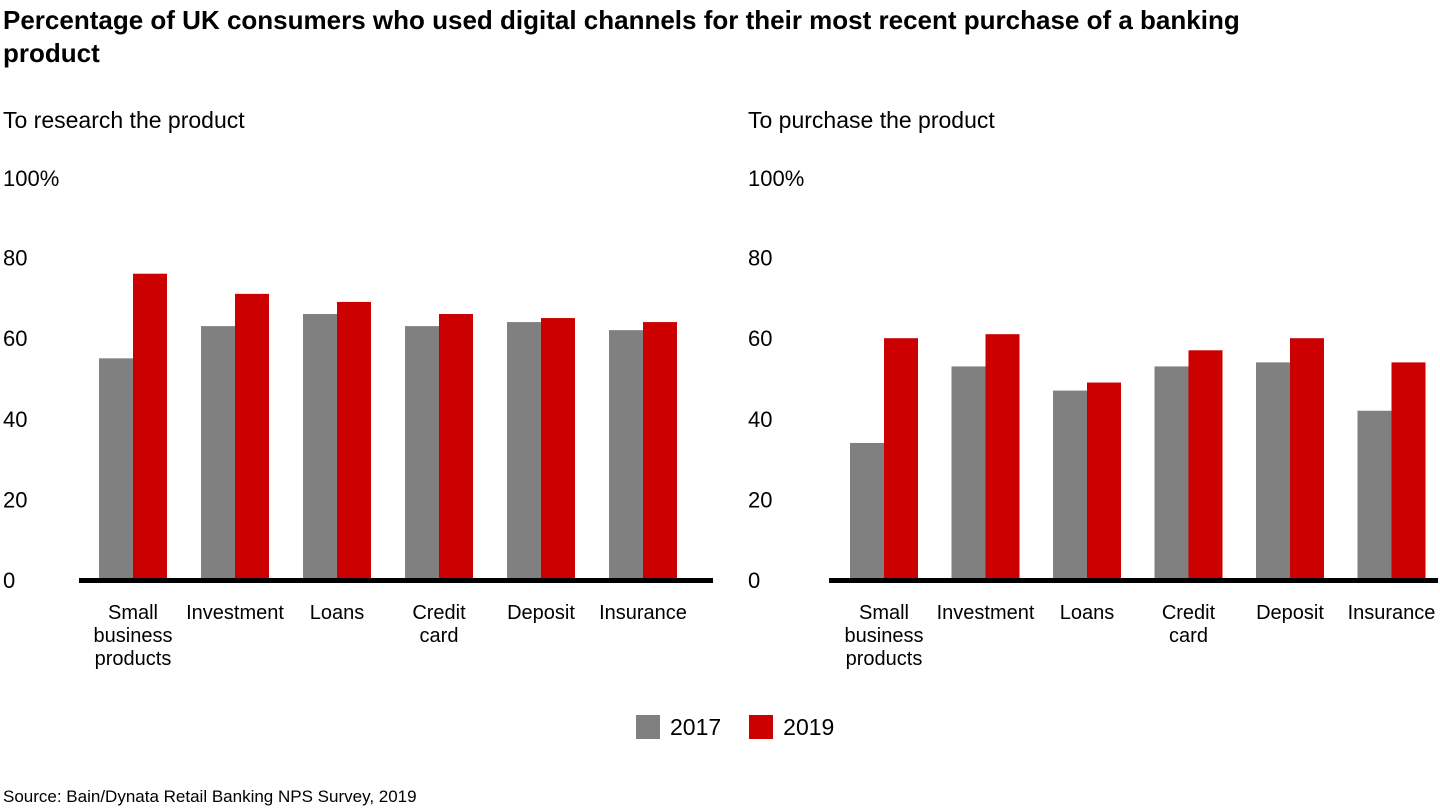  I want to click on purchase-x-axis-baseline, so click(1133, 580).